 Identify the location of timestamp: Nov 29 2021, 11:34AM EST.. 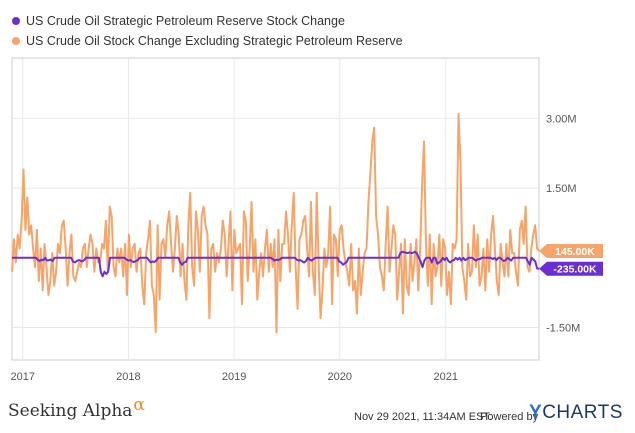
(423, 417).